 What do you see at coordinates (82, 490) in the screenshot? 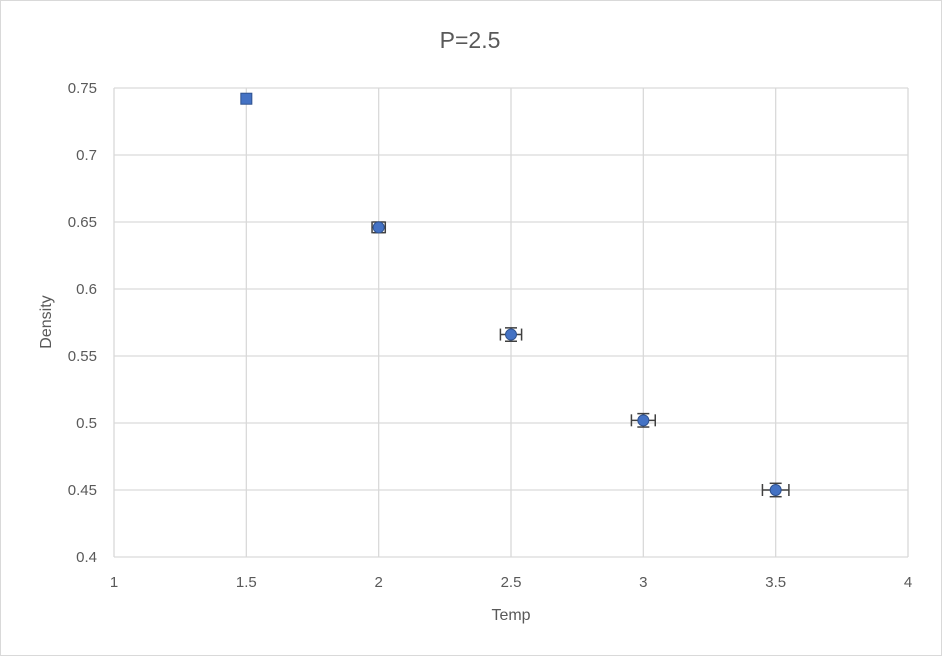
I see `y-tick-label: 0.45` at bounding box center [82, 490].